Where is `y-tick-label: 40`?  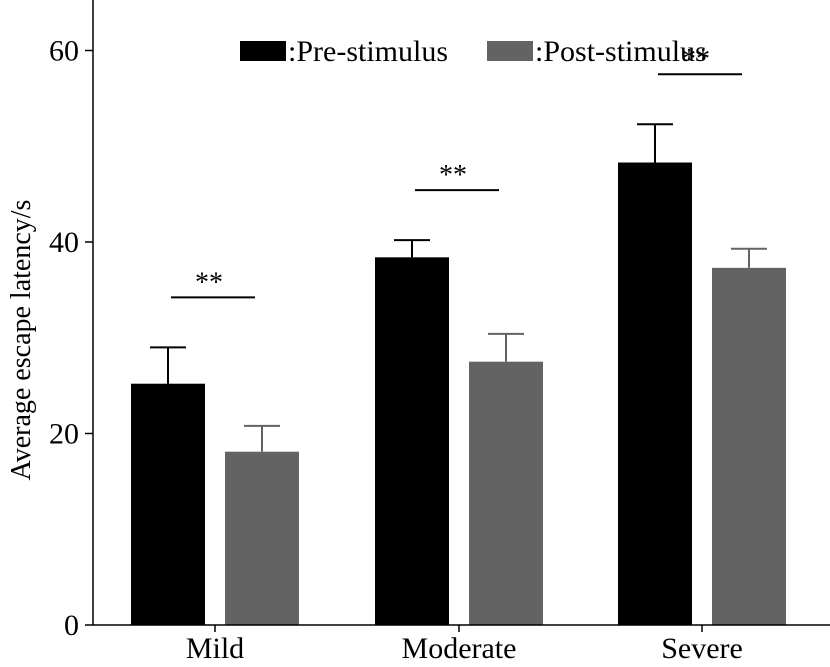
y-tick-label: 40 is located at coordinates (64, 242).